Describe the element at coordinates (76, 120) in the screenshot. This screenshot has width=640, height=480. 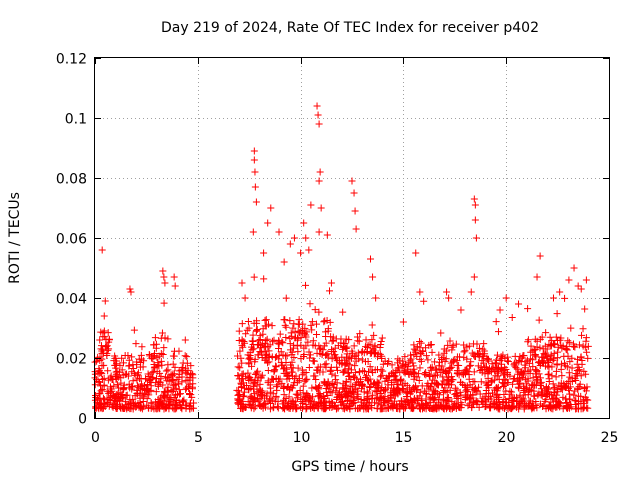
I see `y-tick-label: 0.1` at that location.